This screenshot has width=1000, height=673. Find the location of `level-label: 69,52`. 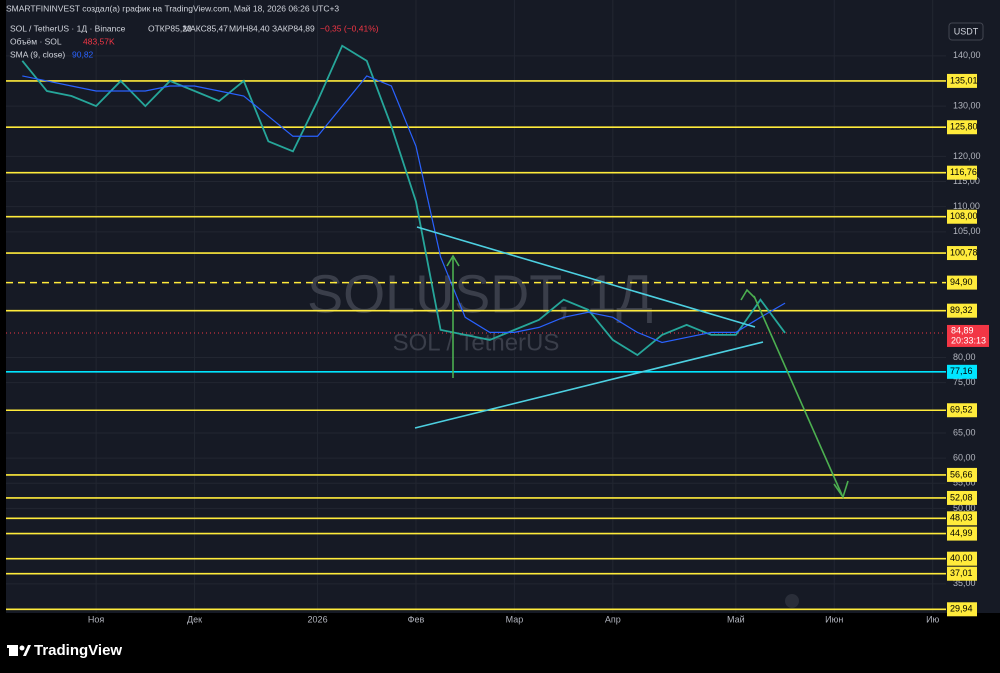

level-label: 69,52 is located at coordinates (961, 410).